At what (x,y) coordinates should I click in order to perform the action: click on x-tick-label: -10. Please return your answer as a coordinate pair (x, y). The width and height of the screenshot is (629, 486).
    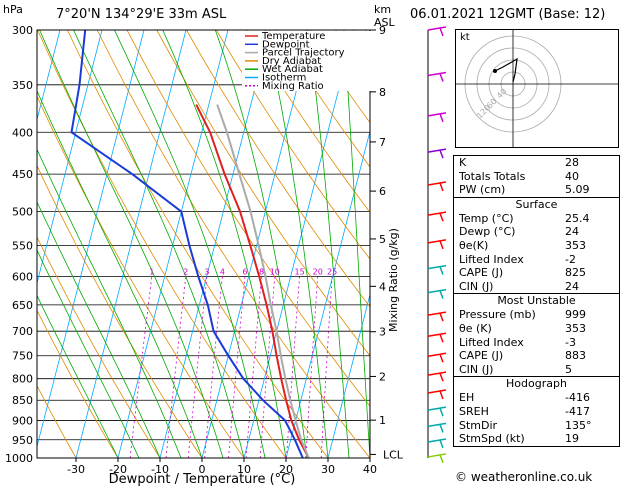
    Looking at the image, I should click on (160, 469).